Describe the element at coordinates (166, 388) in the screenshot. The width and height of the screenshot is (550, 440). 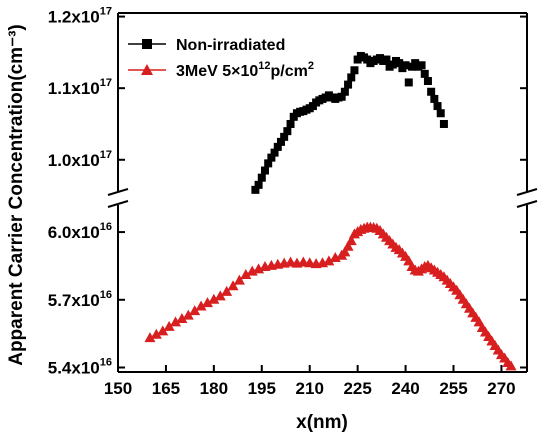
I see `x-tick-label: 165` at that location.